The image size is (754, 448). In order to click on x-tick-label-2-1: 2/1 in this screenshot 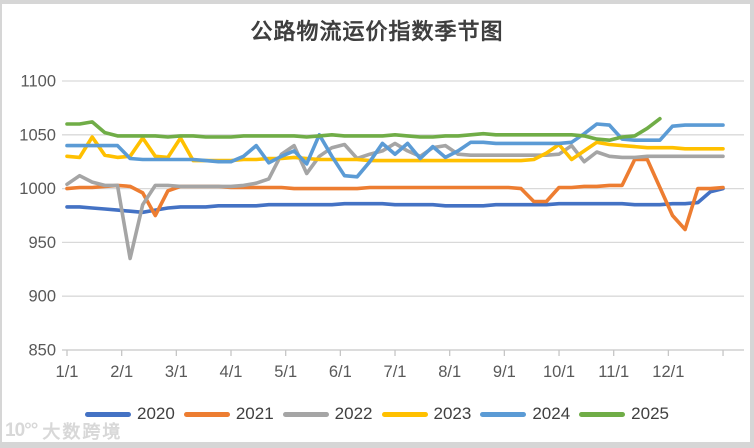, I will do `click(121, 372)`.